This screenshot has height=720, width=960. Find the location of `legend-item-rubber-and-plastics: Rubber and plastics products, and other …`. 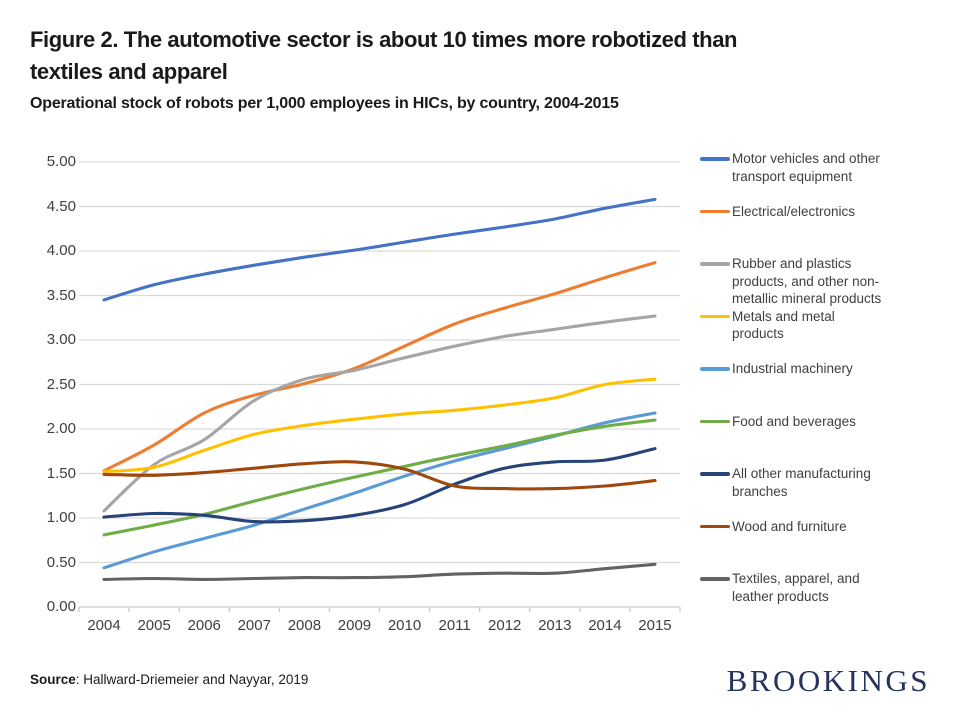

legend-item-rubber-and-plastics: Rubber and plastics products, and other … is located at coordinates (816, 281).